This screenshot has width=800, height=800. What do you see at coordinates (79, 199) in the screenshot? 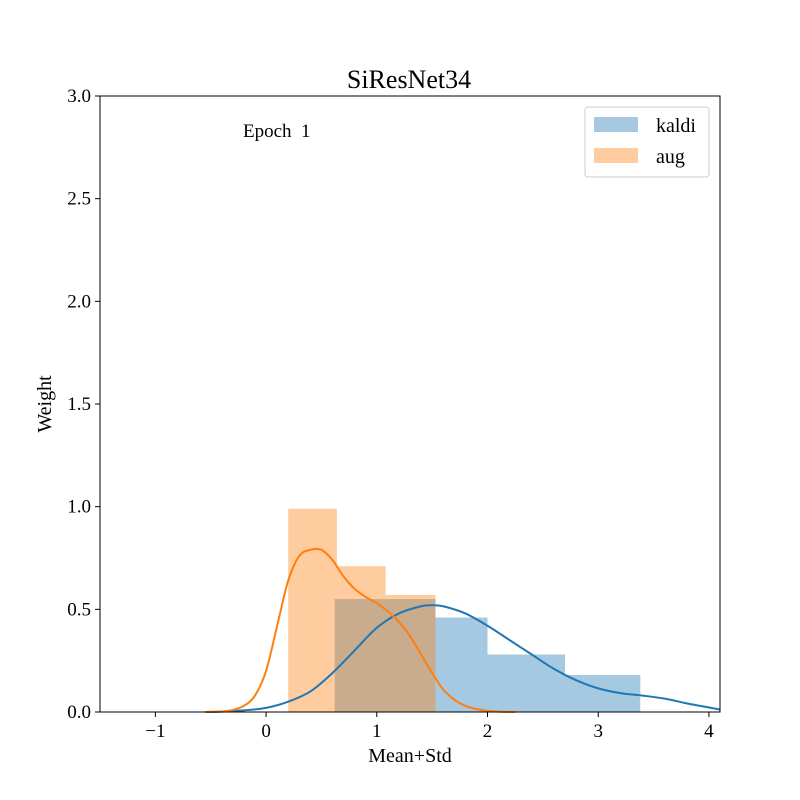
I see `y-tick-label-5: 2.5` at bounding box center [79, 199].